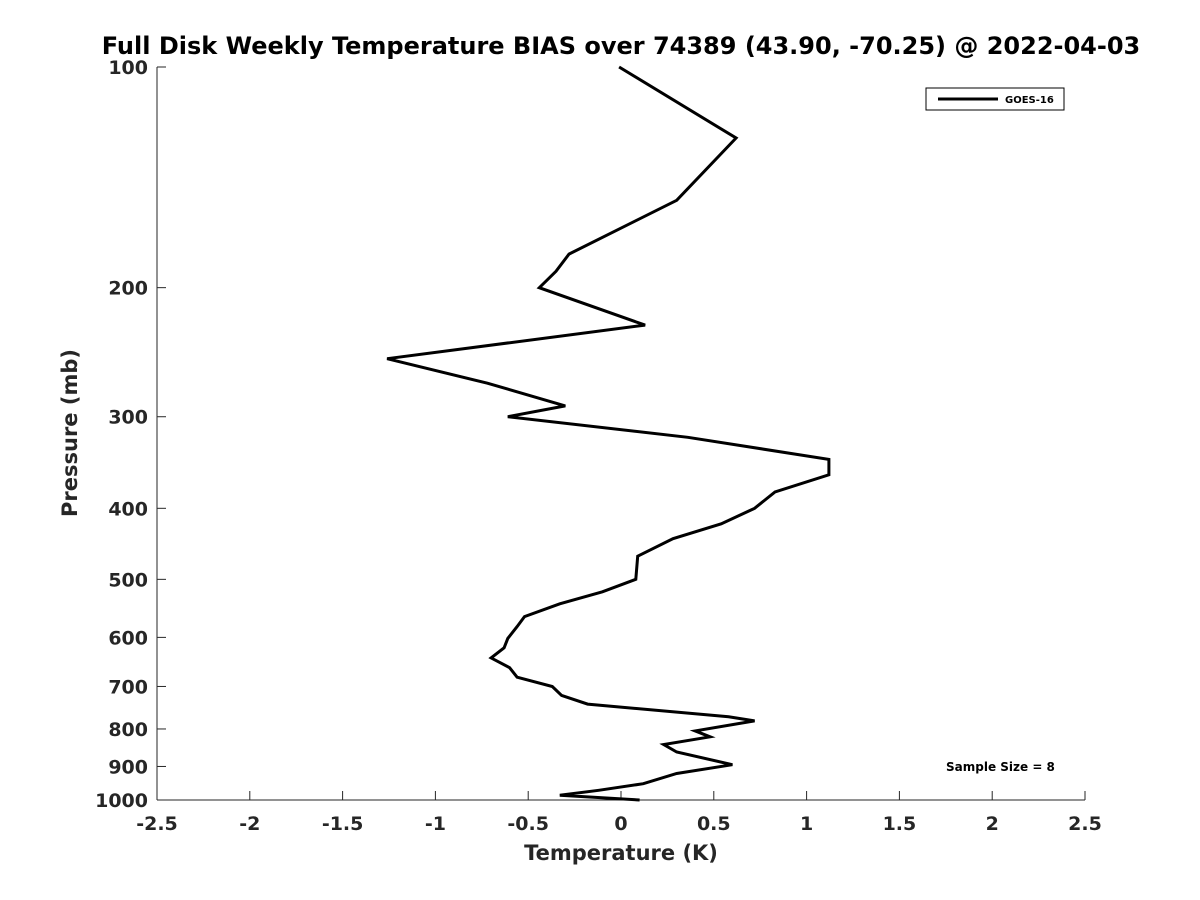 The height and width of the screenshot is (900, 1200). Describe the element at coordinates (128, 289) in the screenshot. I see `y-tick-label: 200` at that location.